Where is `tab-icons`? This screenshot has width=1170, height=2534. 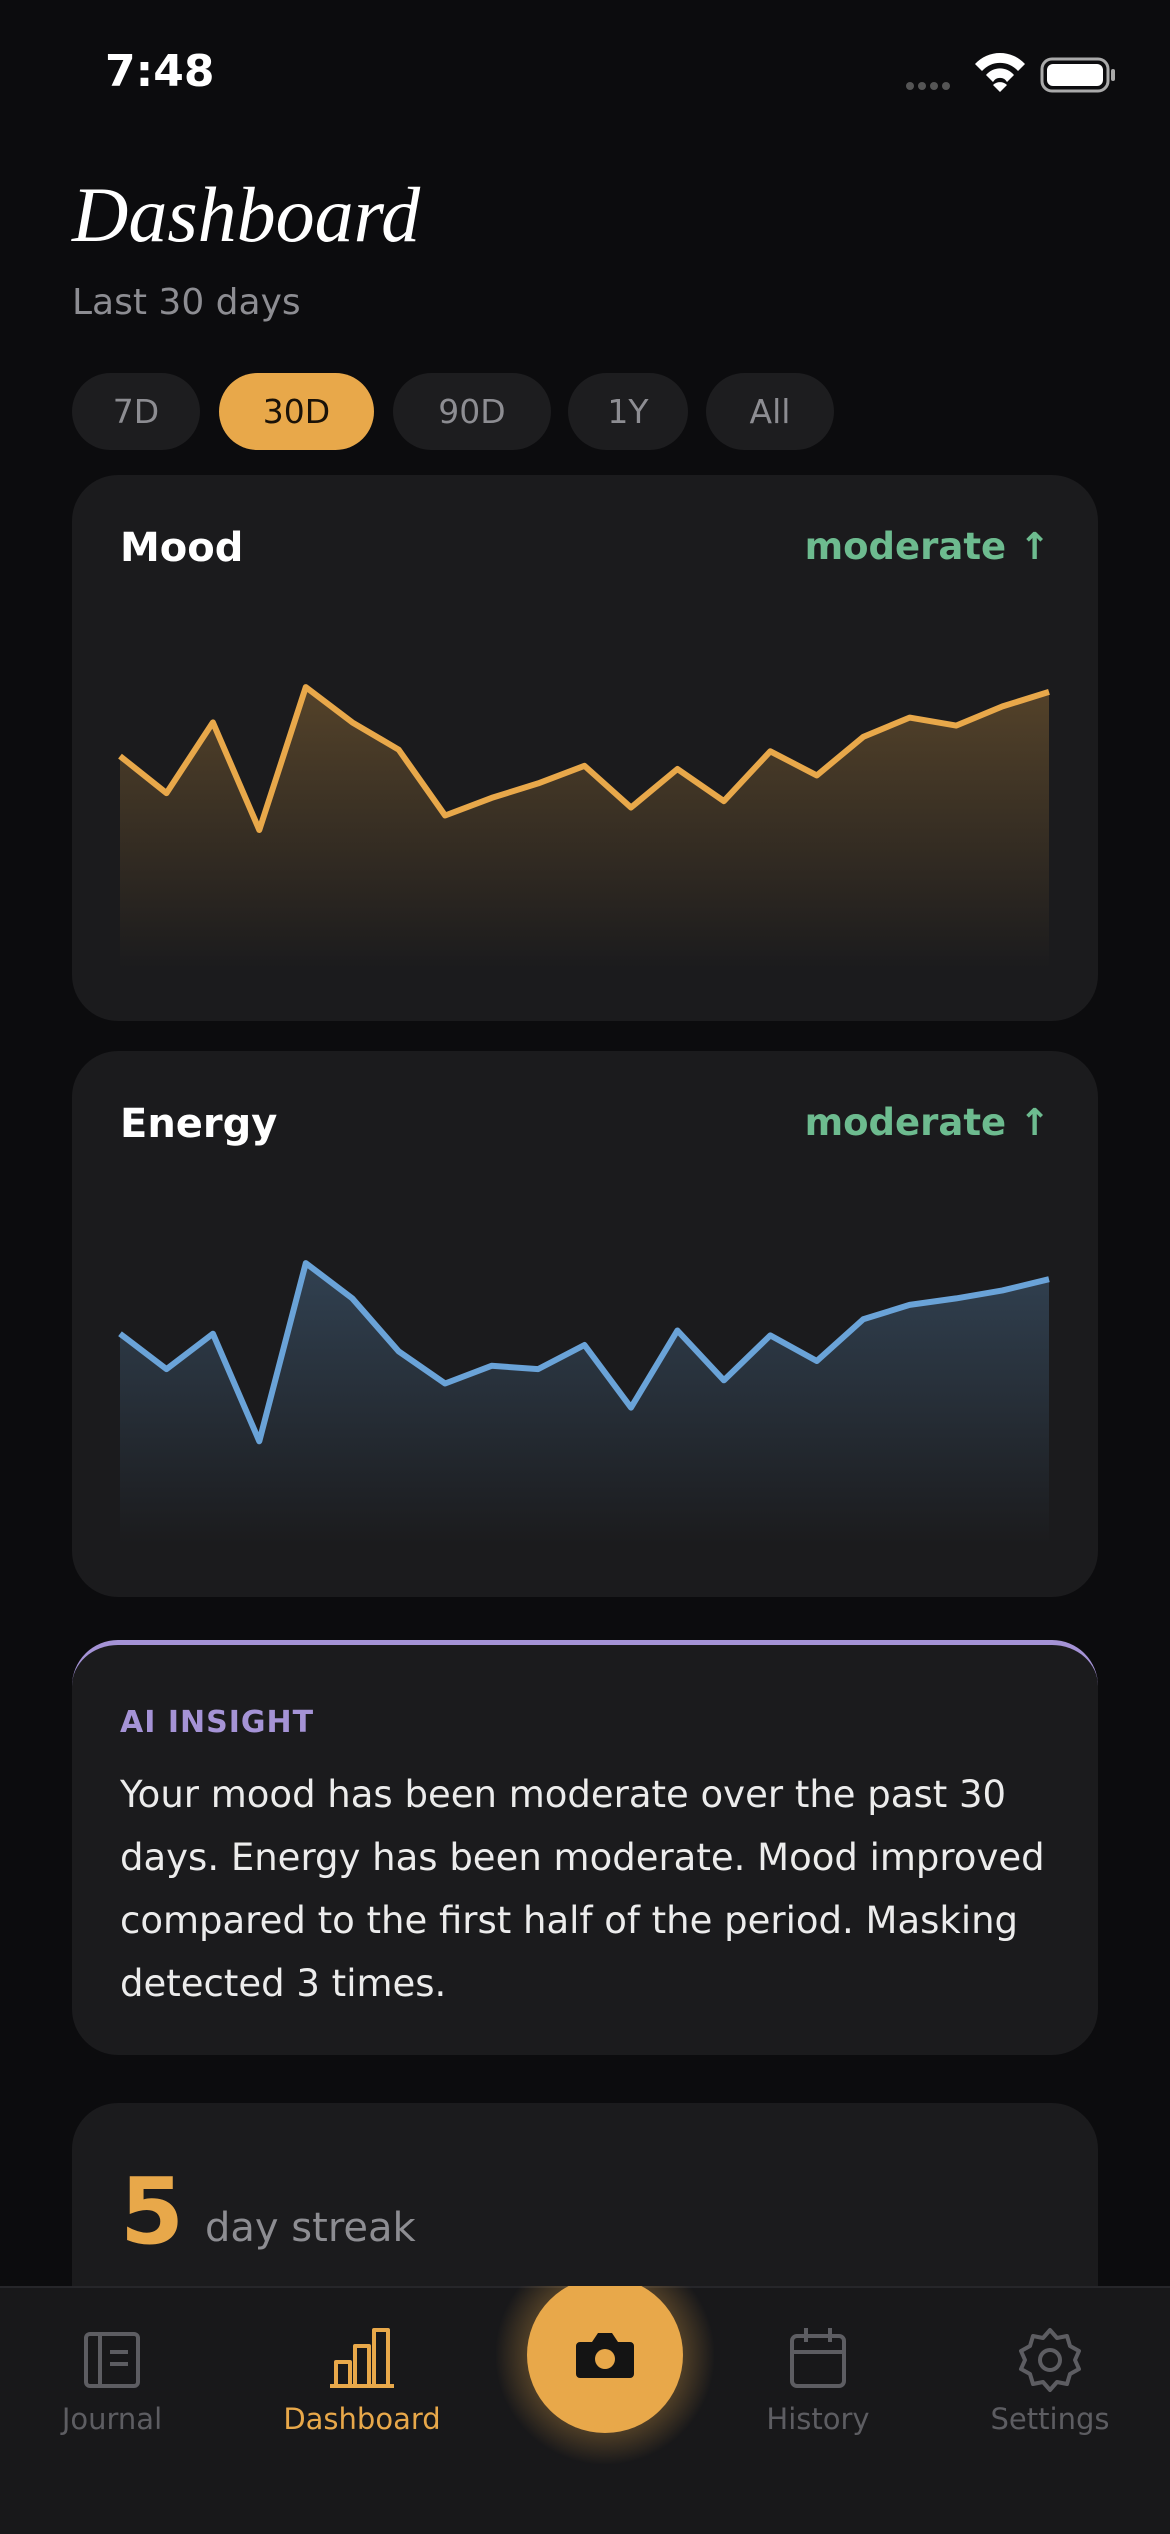
tab-icons is located at coordinates (582, 2375).